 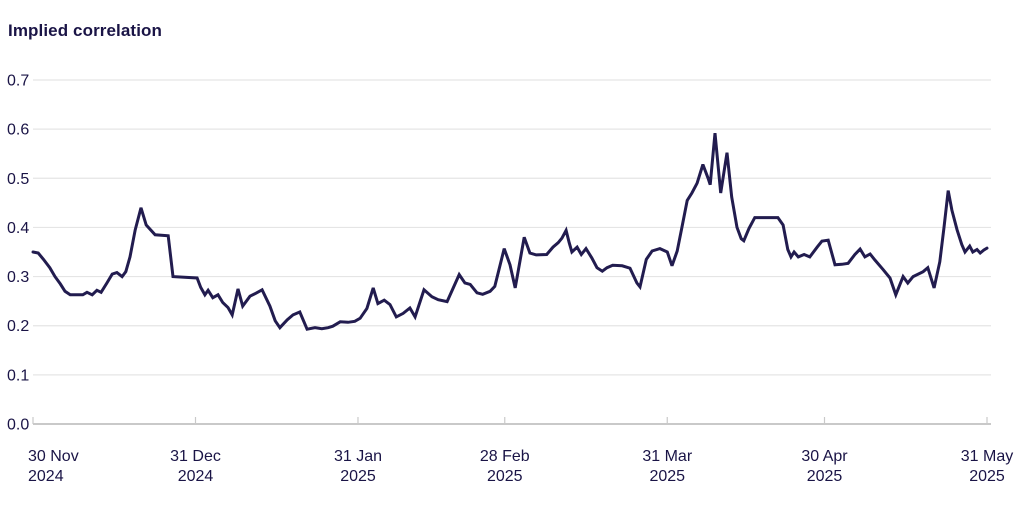 What do you see at coordinates (18, 326) in the screenshot?
I see `y-axis-label: 0.2` at bounding box center [18, 326].